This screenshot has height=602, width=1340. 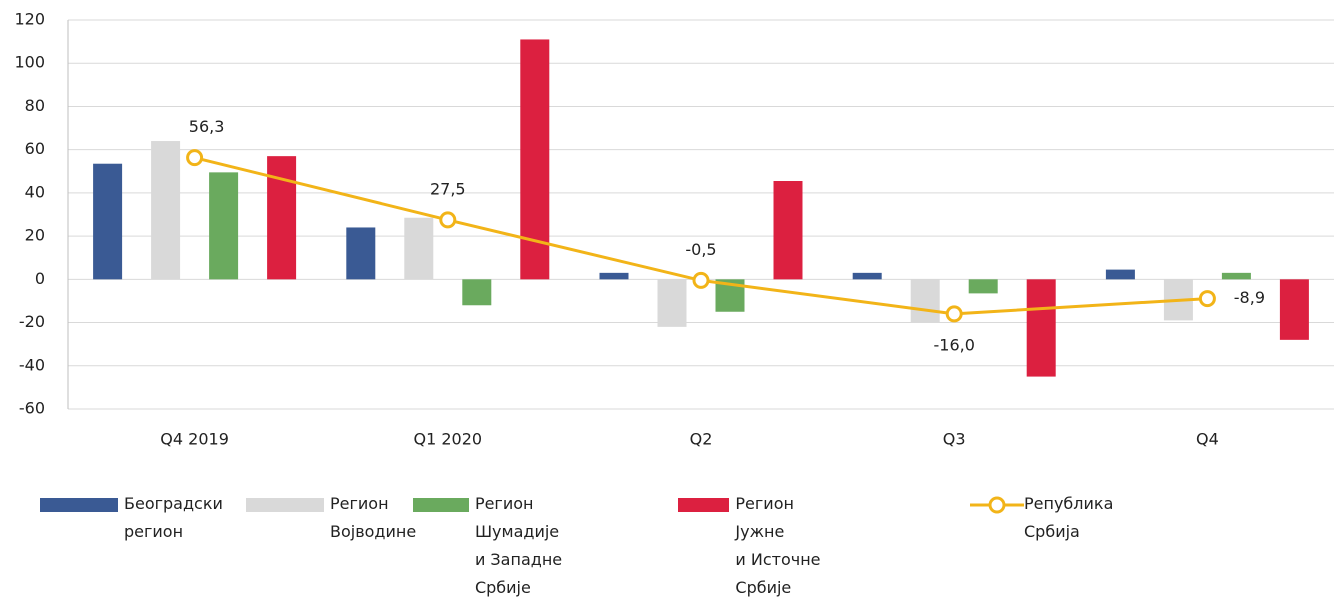 What do you see at coordinates (953, 344) in the screenshot?
I see `data-label: -16,0` at bounding box center [953, 344].